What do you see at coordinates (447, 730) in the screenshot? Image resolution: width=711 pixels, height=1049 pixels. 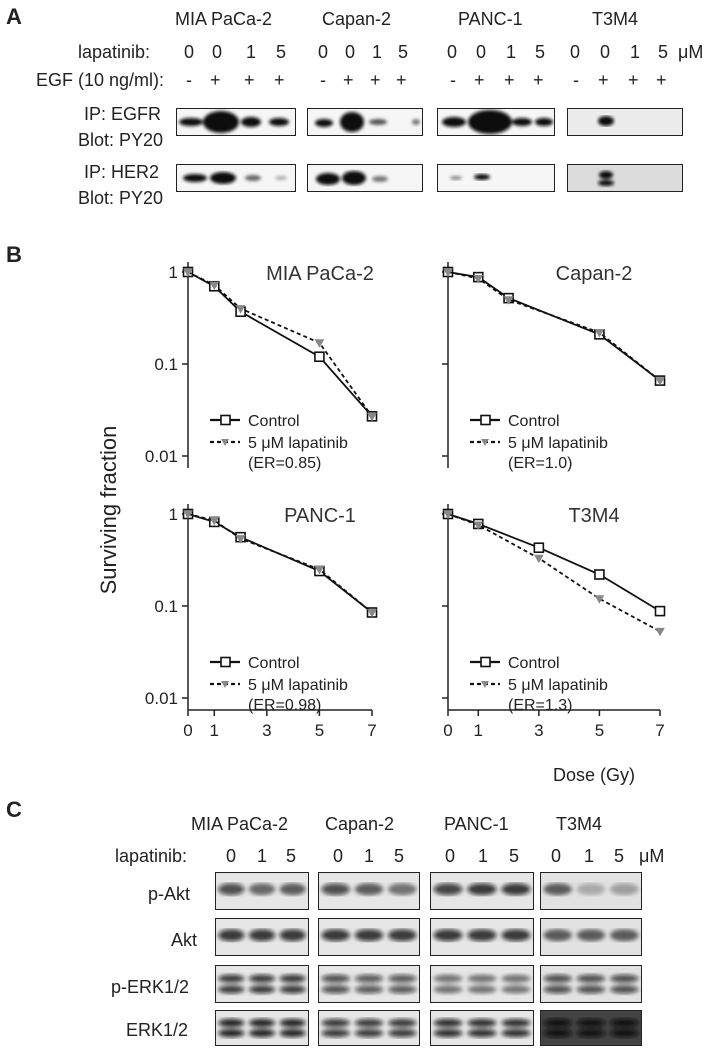 I see `x-tick-label: 0` at bounding box center [447, 730].